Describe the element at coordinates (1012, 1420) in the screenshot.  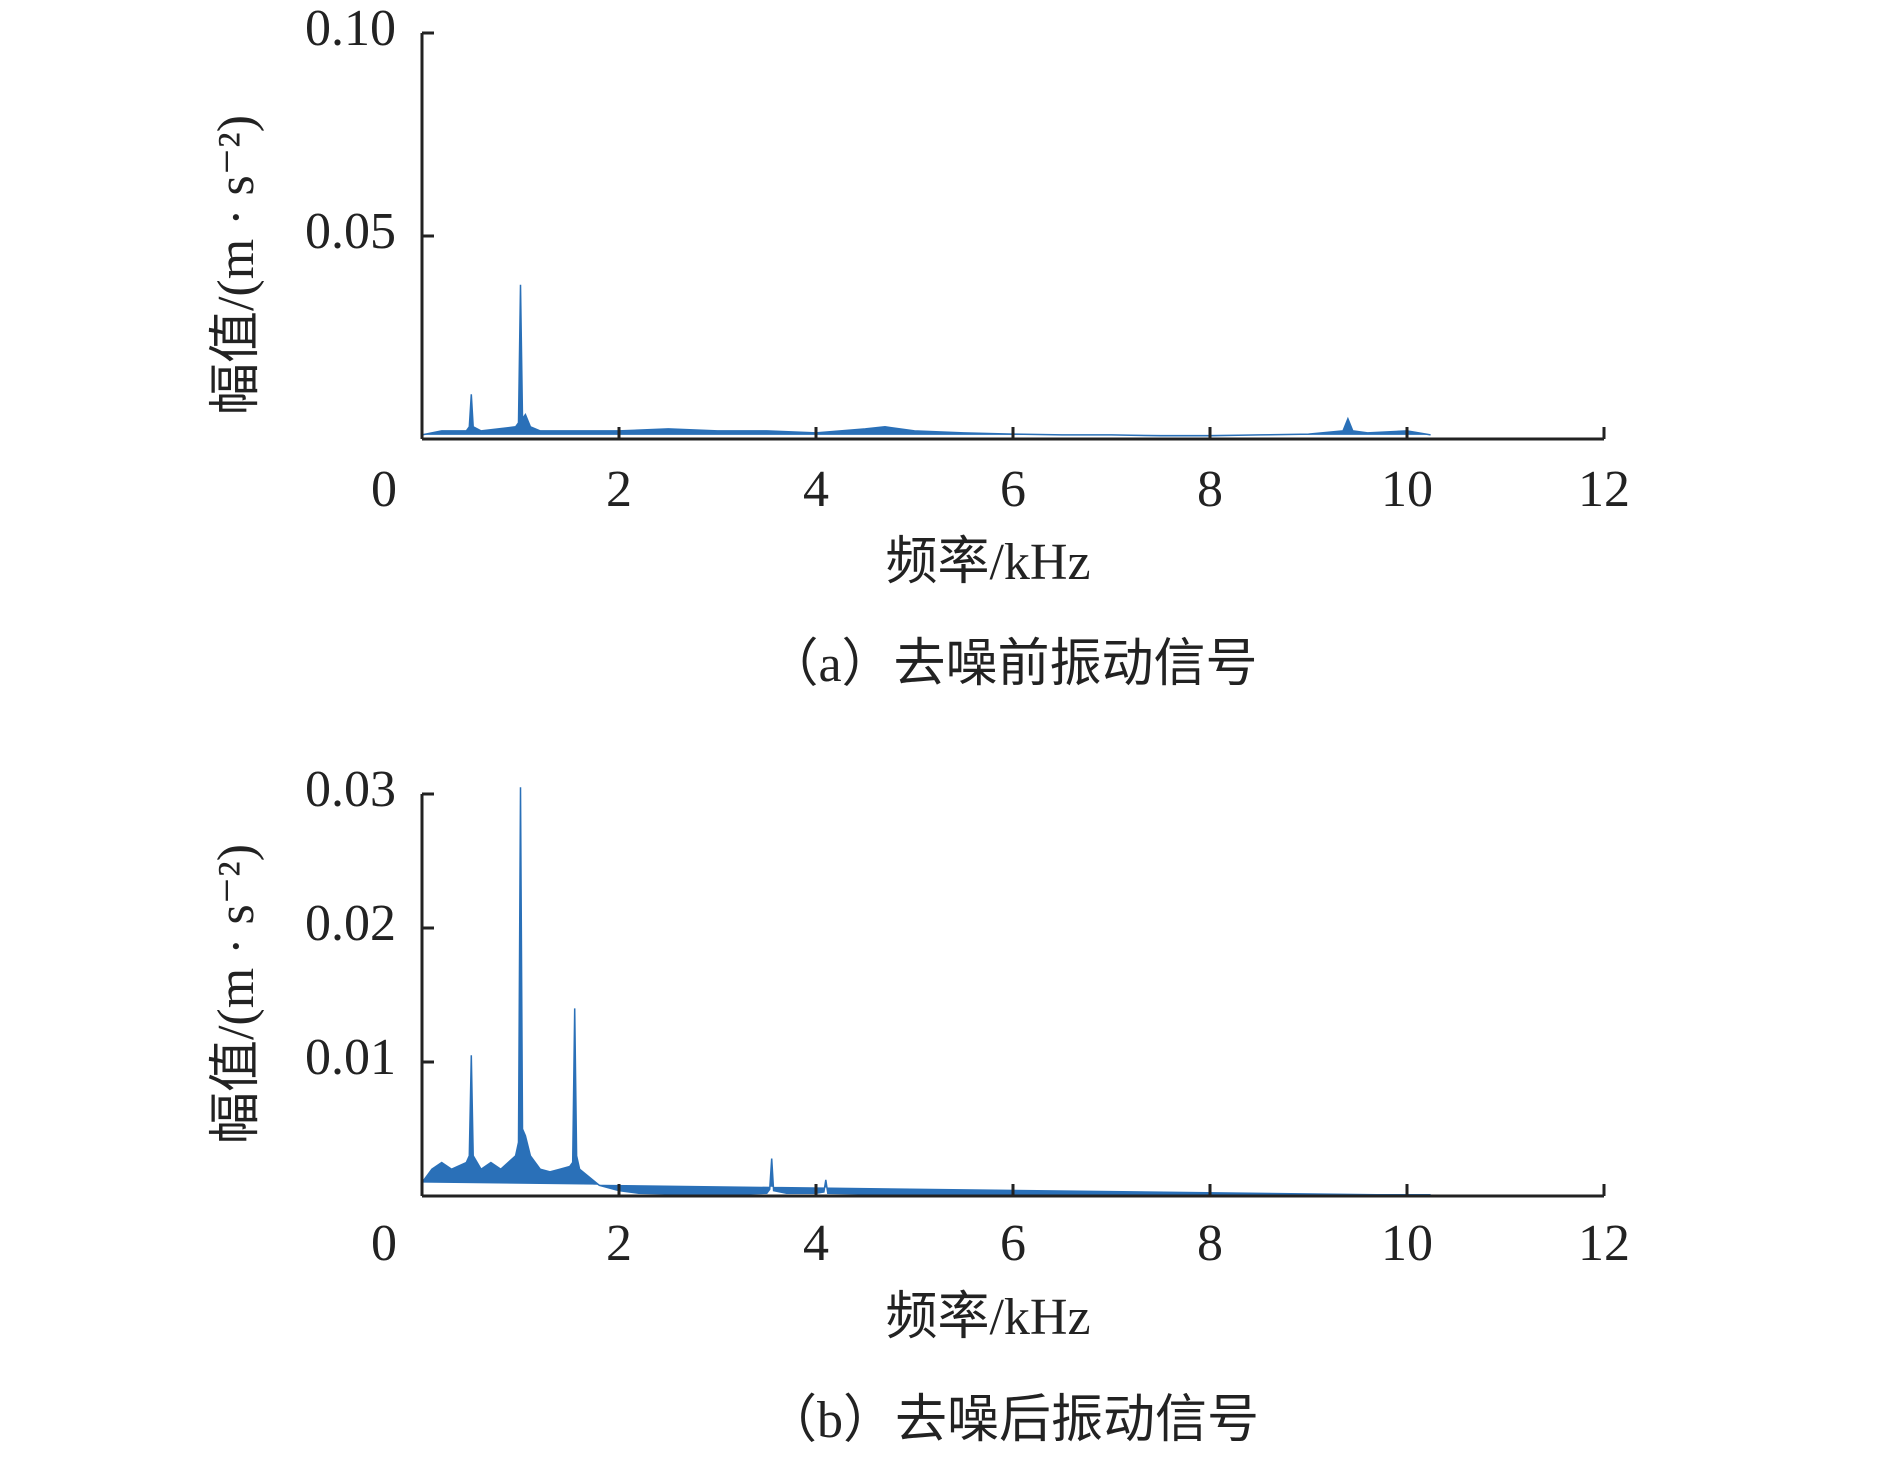
I see `caption: （b）去噪后振动信号` at that location.